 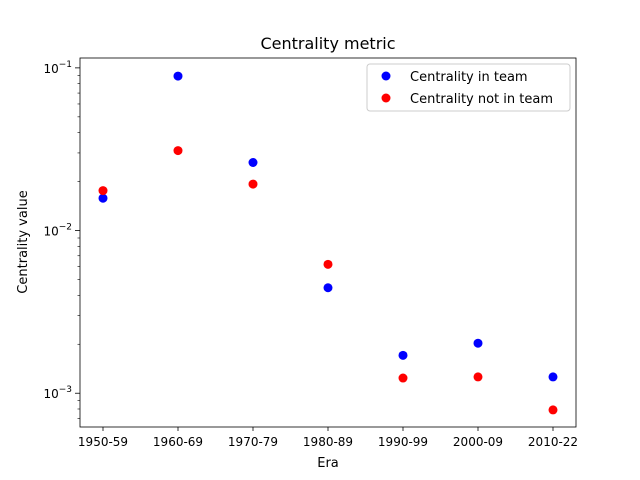 What do you see at coordinates (57, 231) in the screenshot?
I see `y-tick-label: 10⁻²` at bounding box center [57, 231].